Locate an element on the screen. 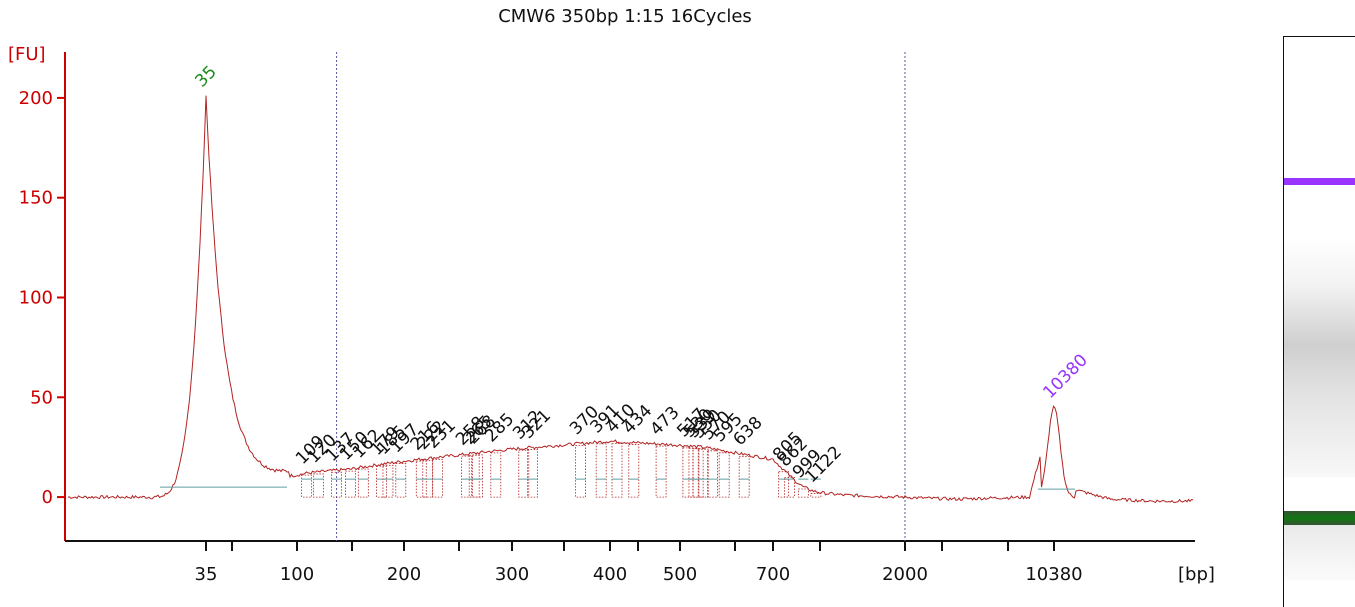  y-tick-label: 150 is located at coordinates (36, 198).